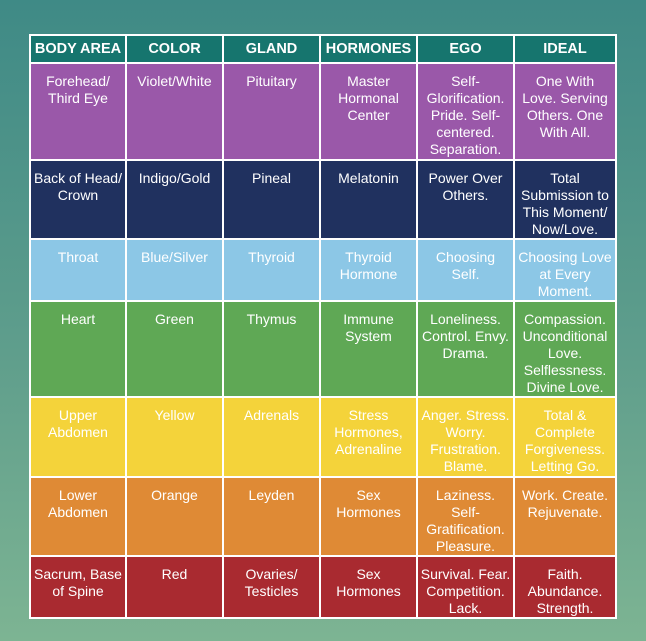 The width and height of the screenshot is (646, 641). Describe the element at coordinates (465, 516) in the screenshot. I see `cell-ego: Laziness. Self-Gratification. Pleasure.` at that location.